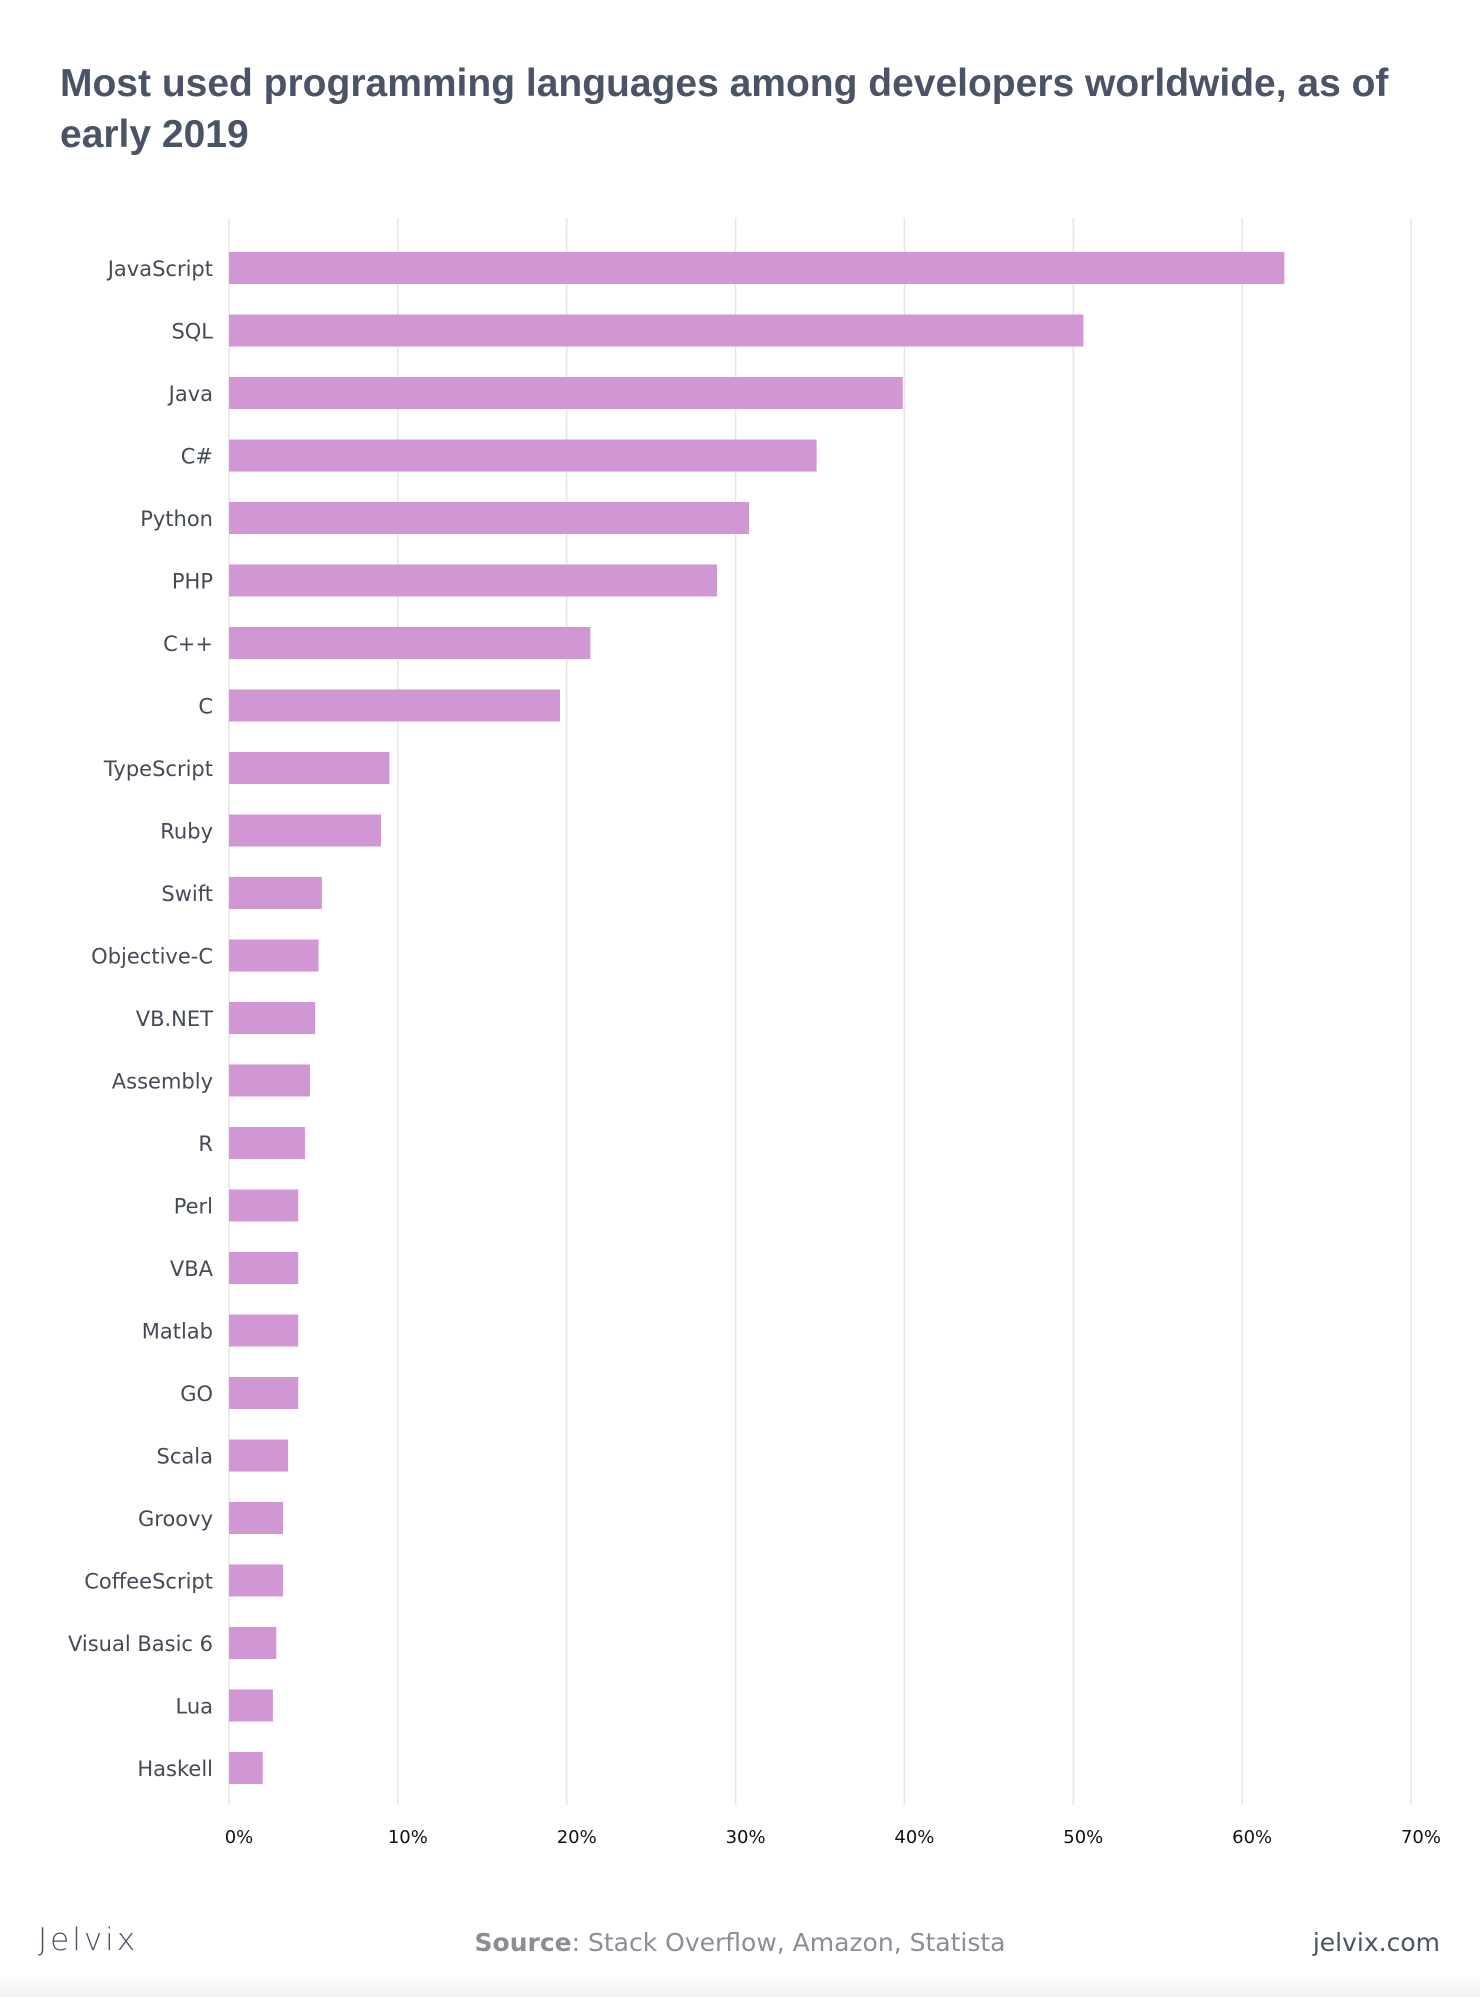 This screenshot has width=1480, height=1997. What do you see at coordinates (264, 1268) in the screenshot?
I see `bar-vba` at bounding box center [264, 1268].